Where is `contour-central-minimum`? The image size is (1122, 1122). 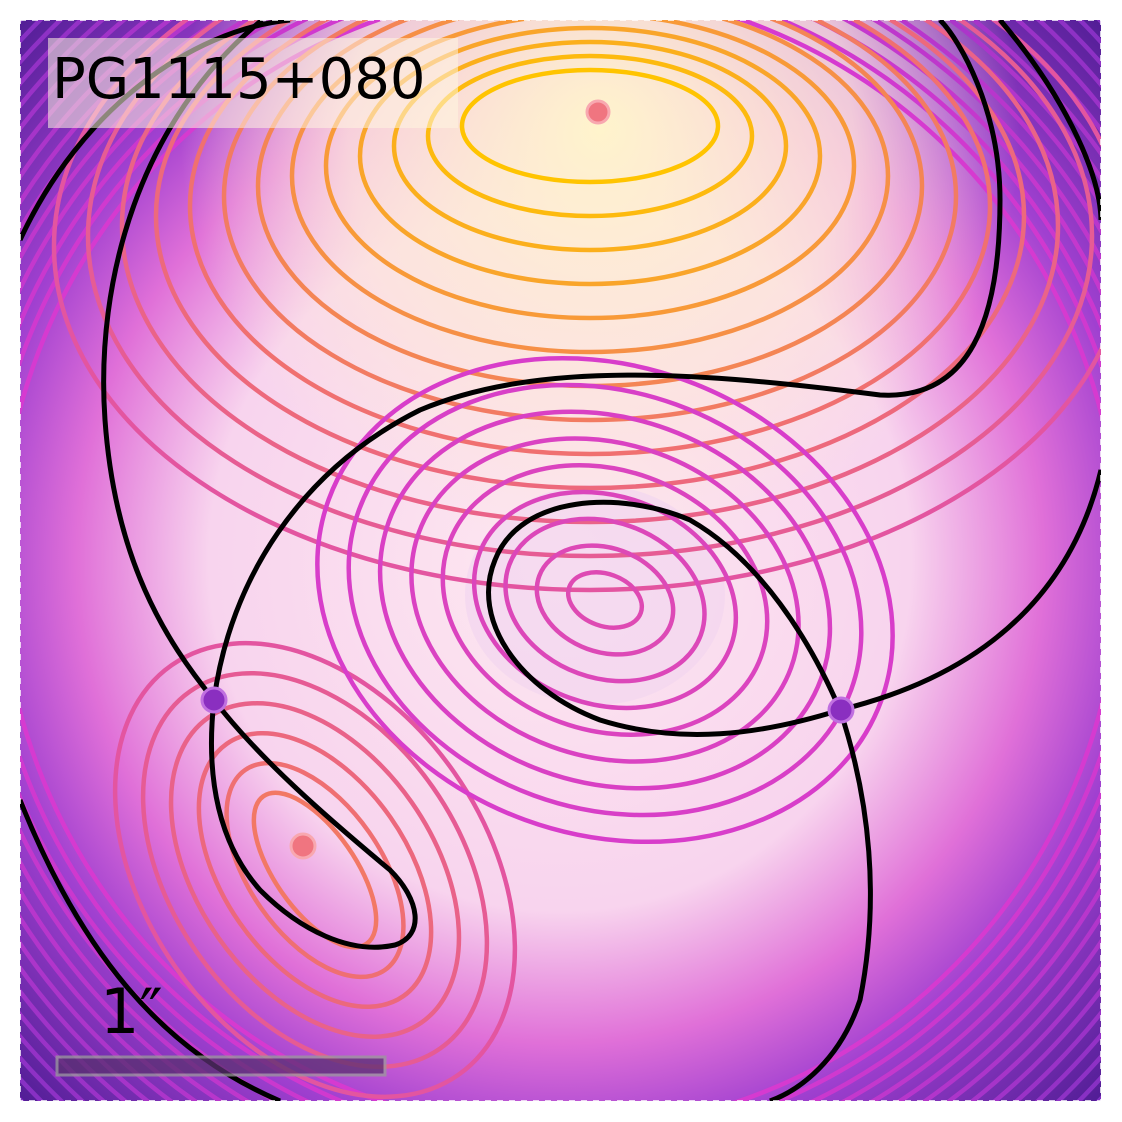 contour-central-minimum is located at coordinates (605, 600).